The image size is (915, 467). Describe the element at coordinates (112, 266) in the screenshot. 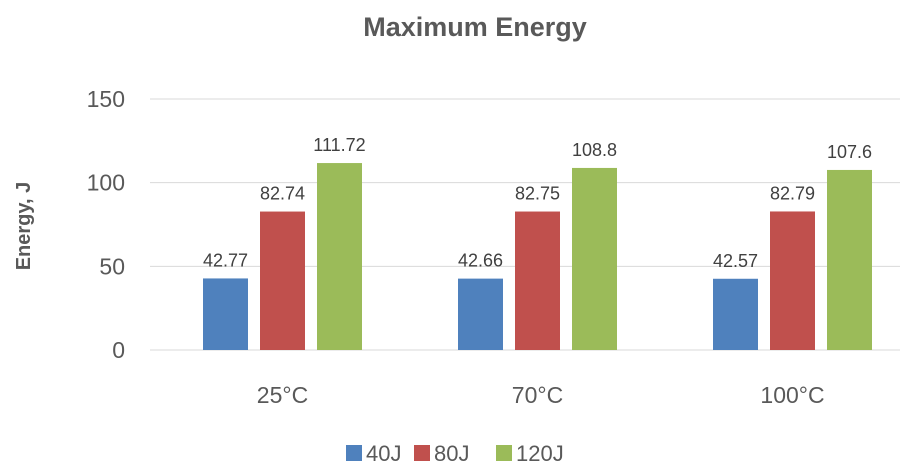

I see `y-tick-label: 50` at that location.